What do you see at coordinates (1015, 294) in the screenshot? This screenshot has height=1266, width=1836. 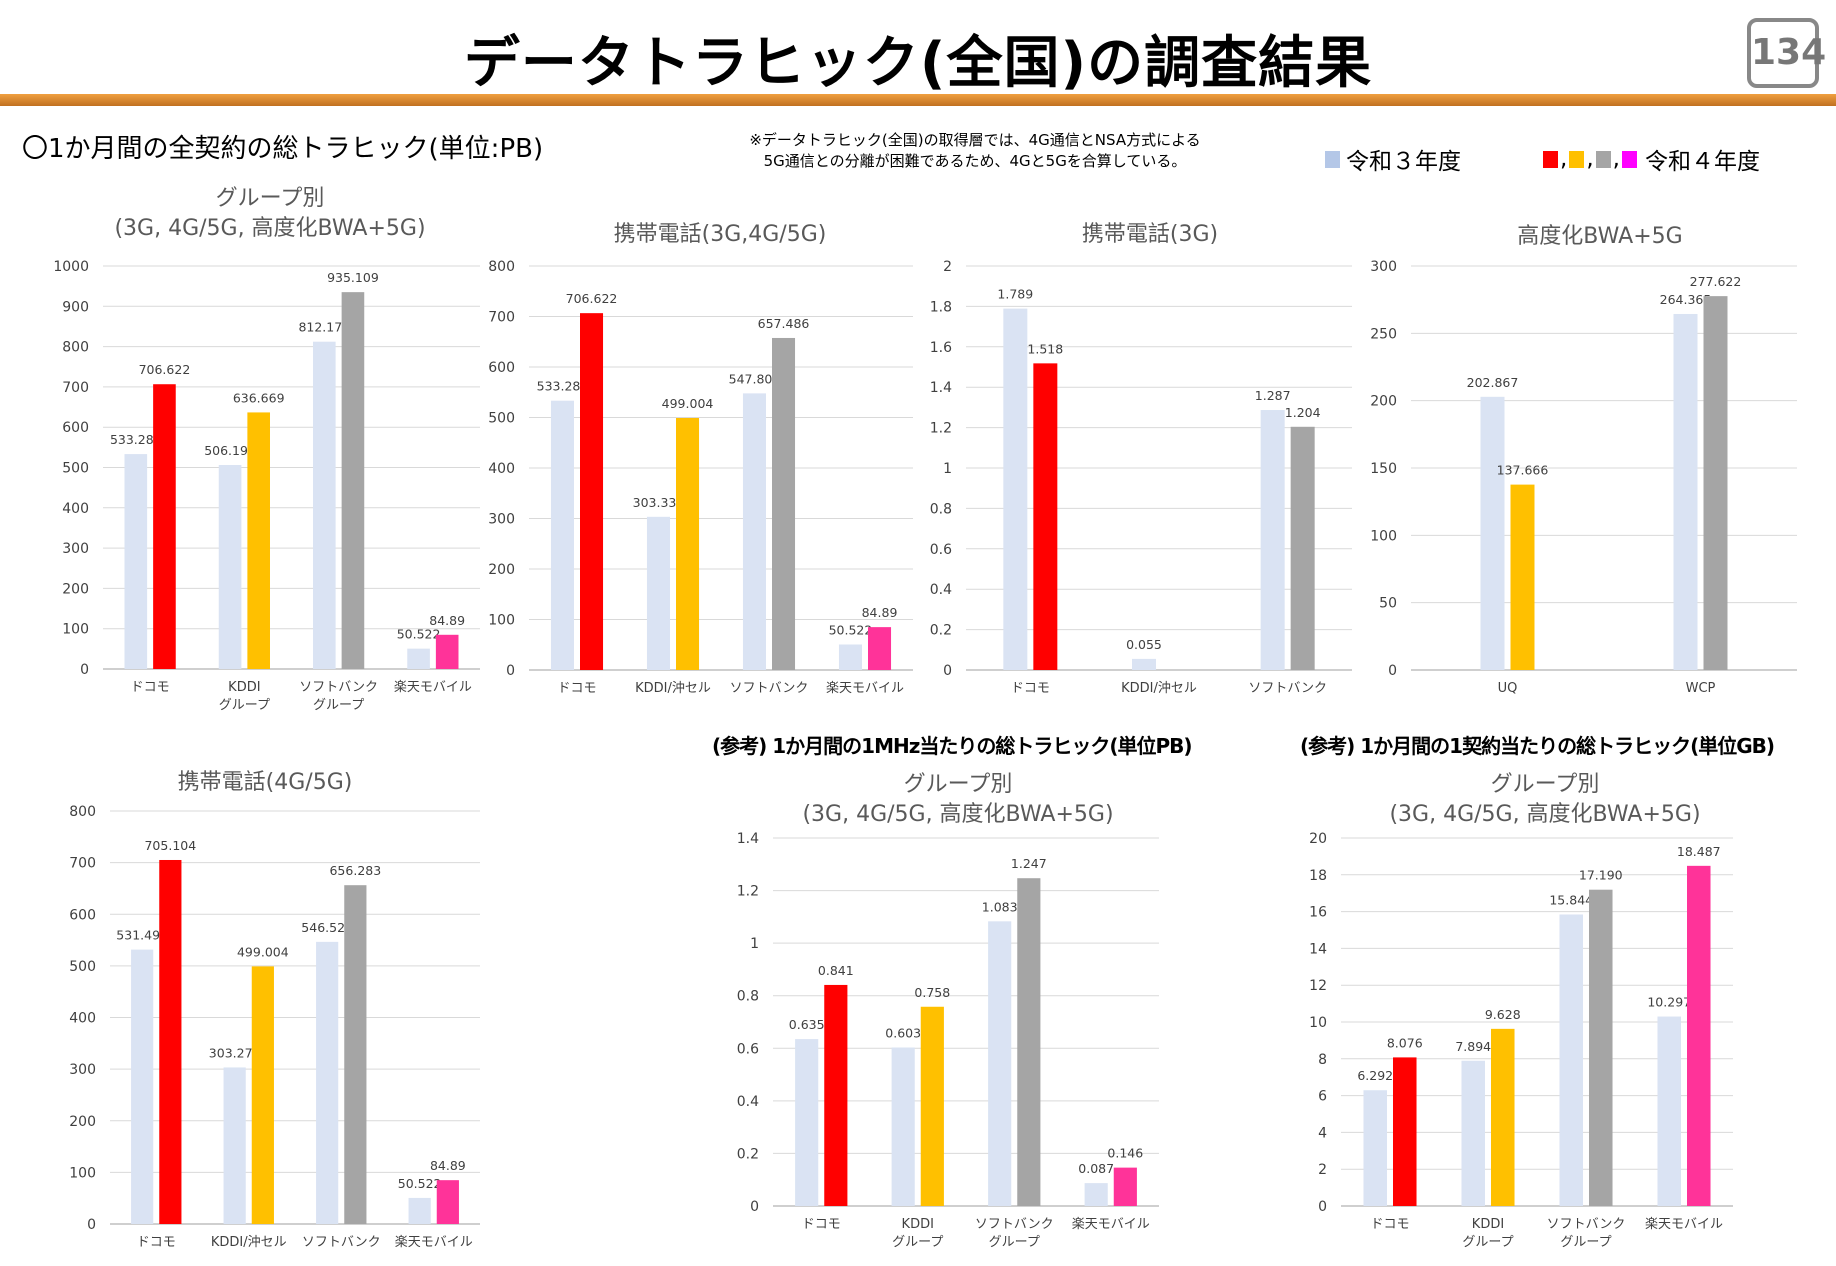 I see `data-label: 1.789` at bounding box center [1015, 294].